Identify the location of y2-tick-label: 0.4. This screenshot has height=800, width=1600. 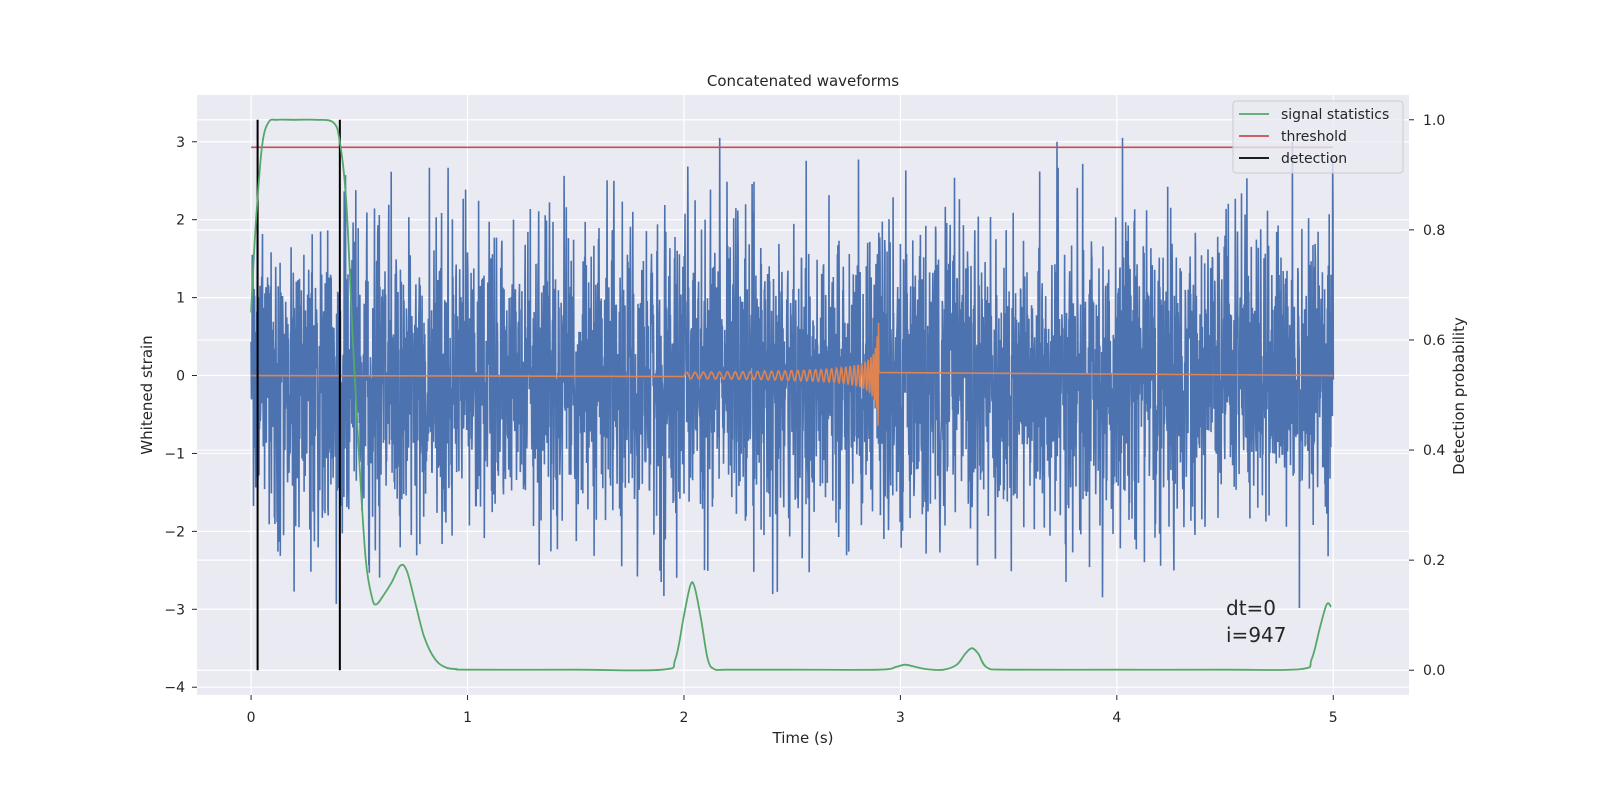
(1434, 451).